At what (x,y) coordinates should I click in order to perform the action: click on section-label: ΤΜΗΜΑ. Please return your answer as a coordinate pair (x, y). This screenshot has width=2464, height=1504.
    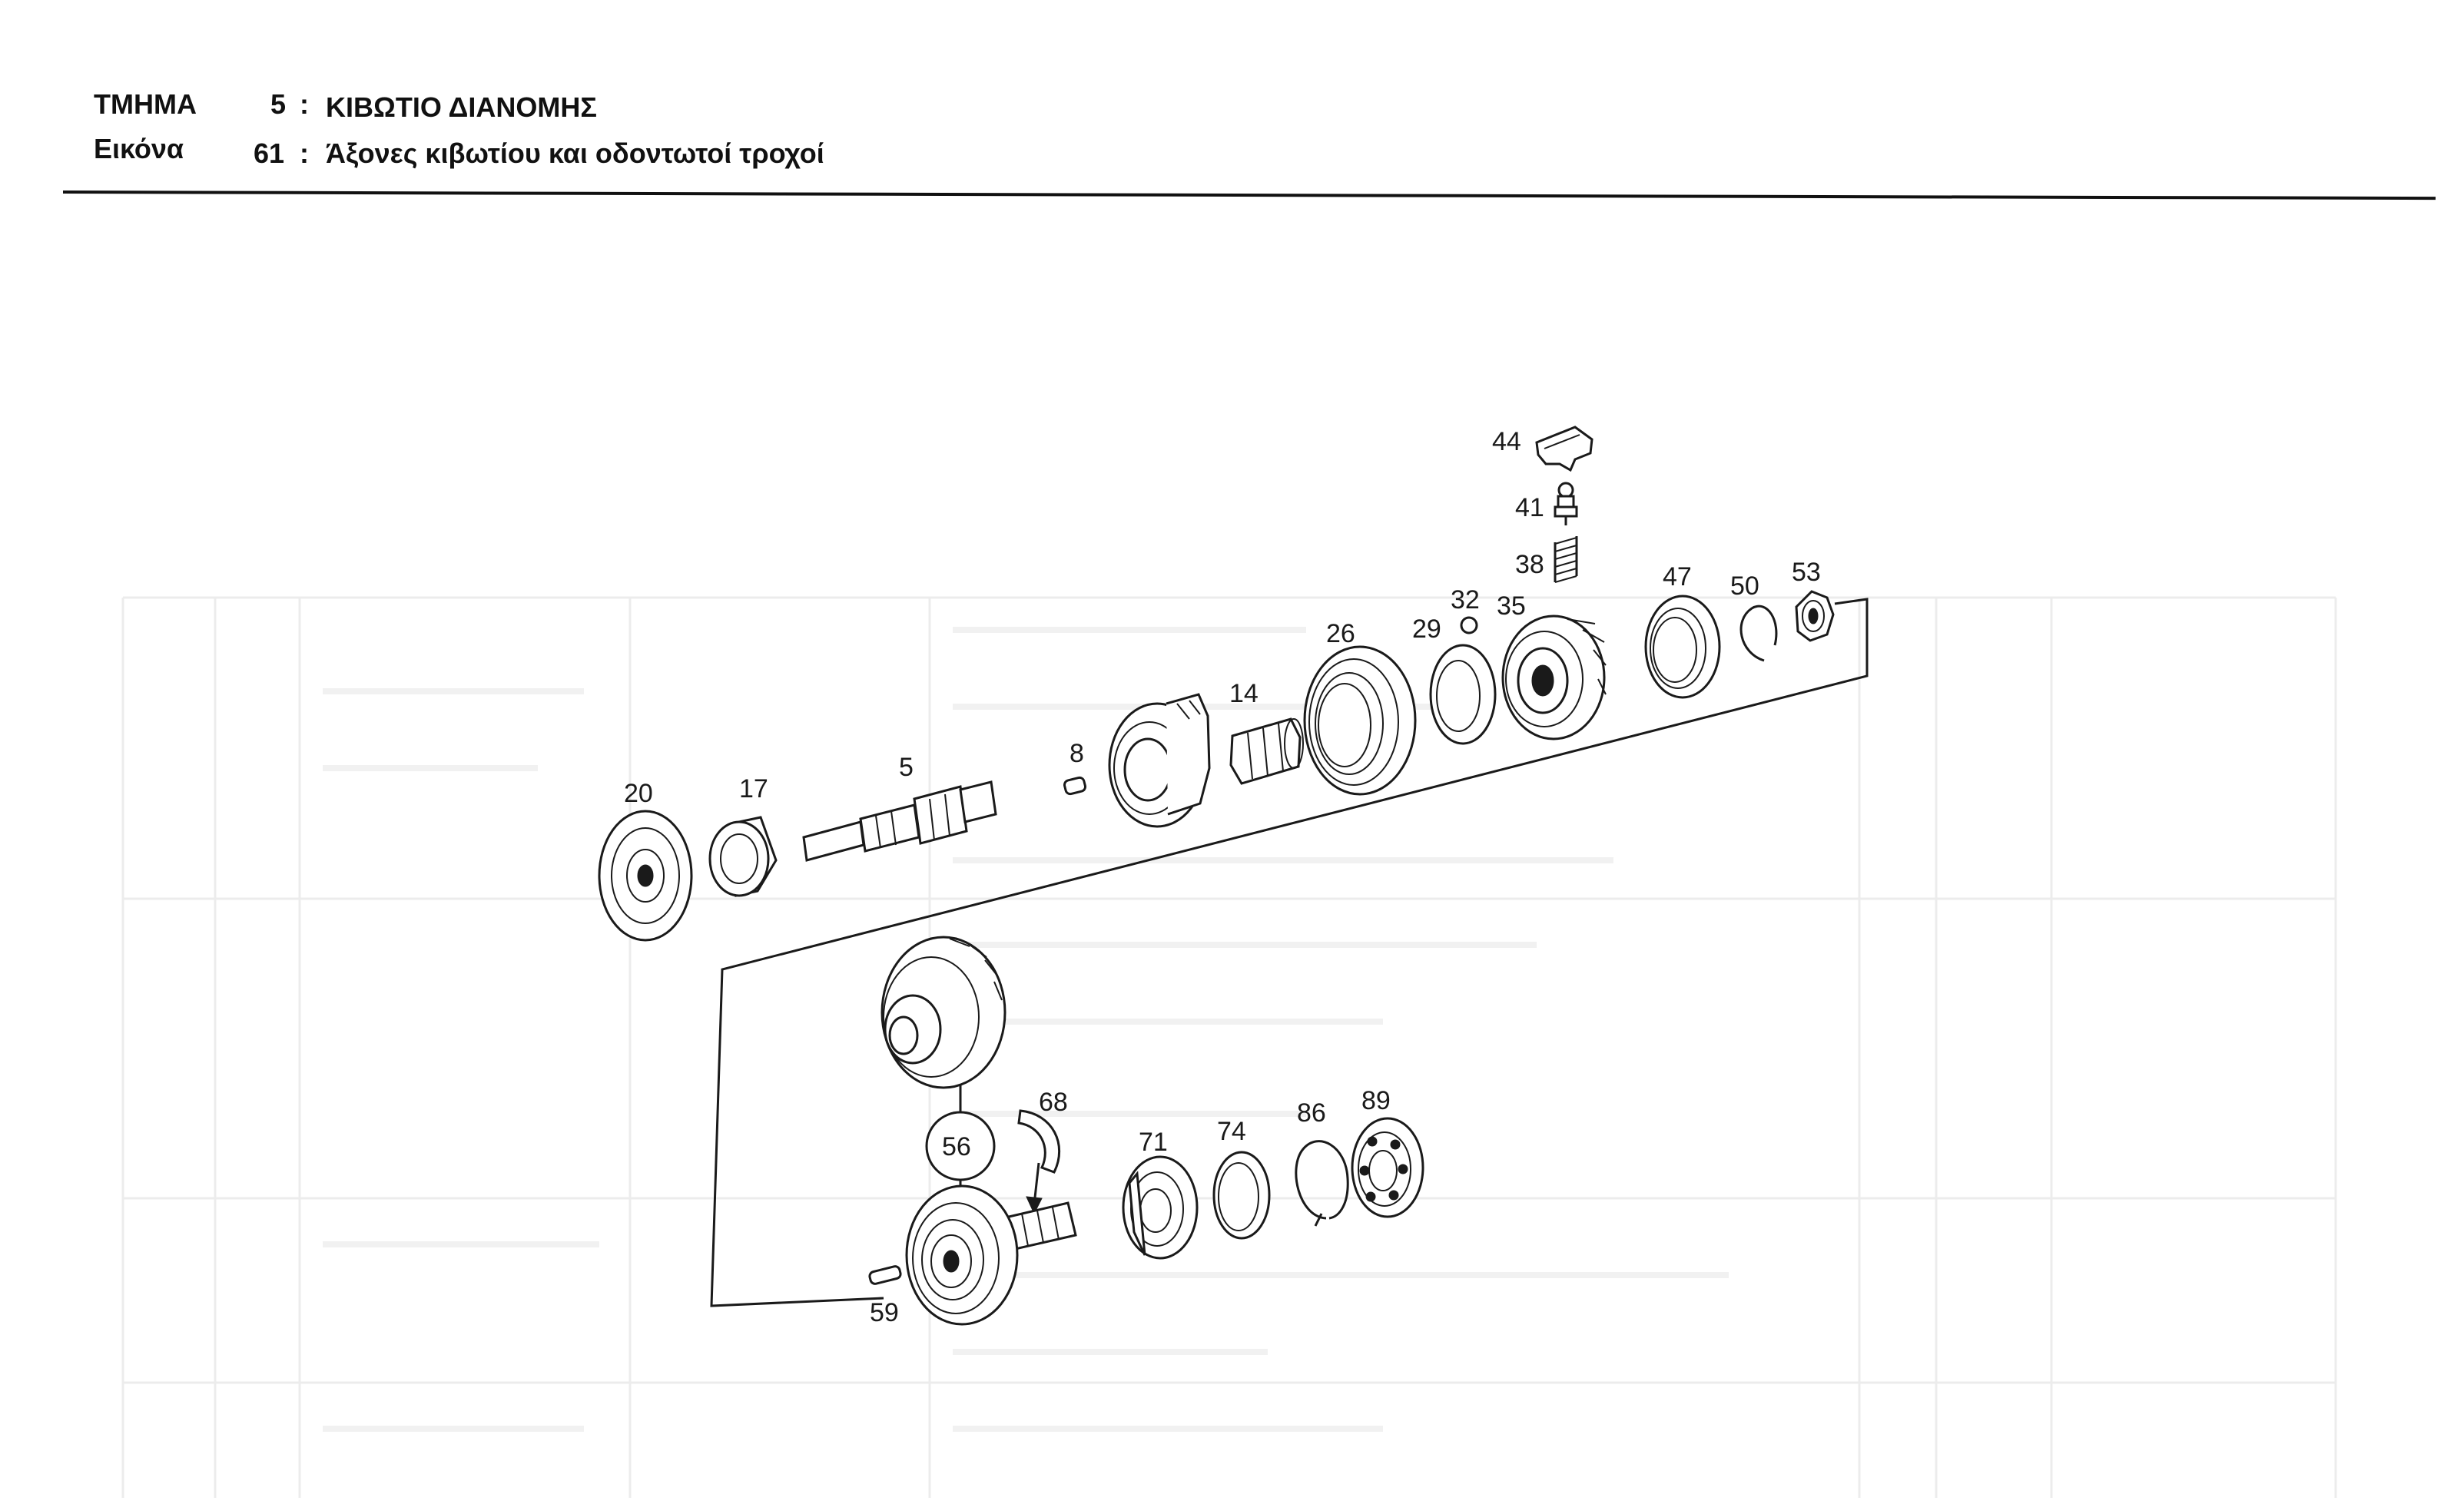
    Looking at the image, I should click on (145, 104).